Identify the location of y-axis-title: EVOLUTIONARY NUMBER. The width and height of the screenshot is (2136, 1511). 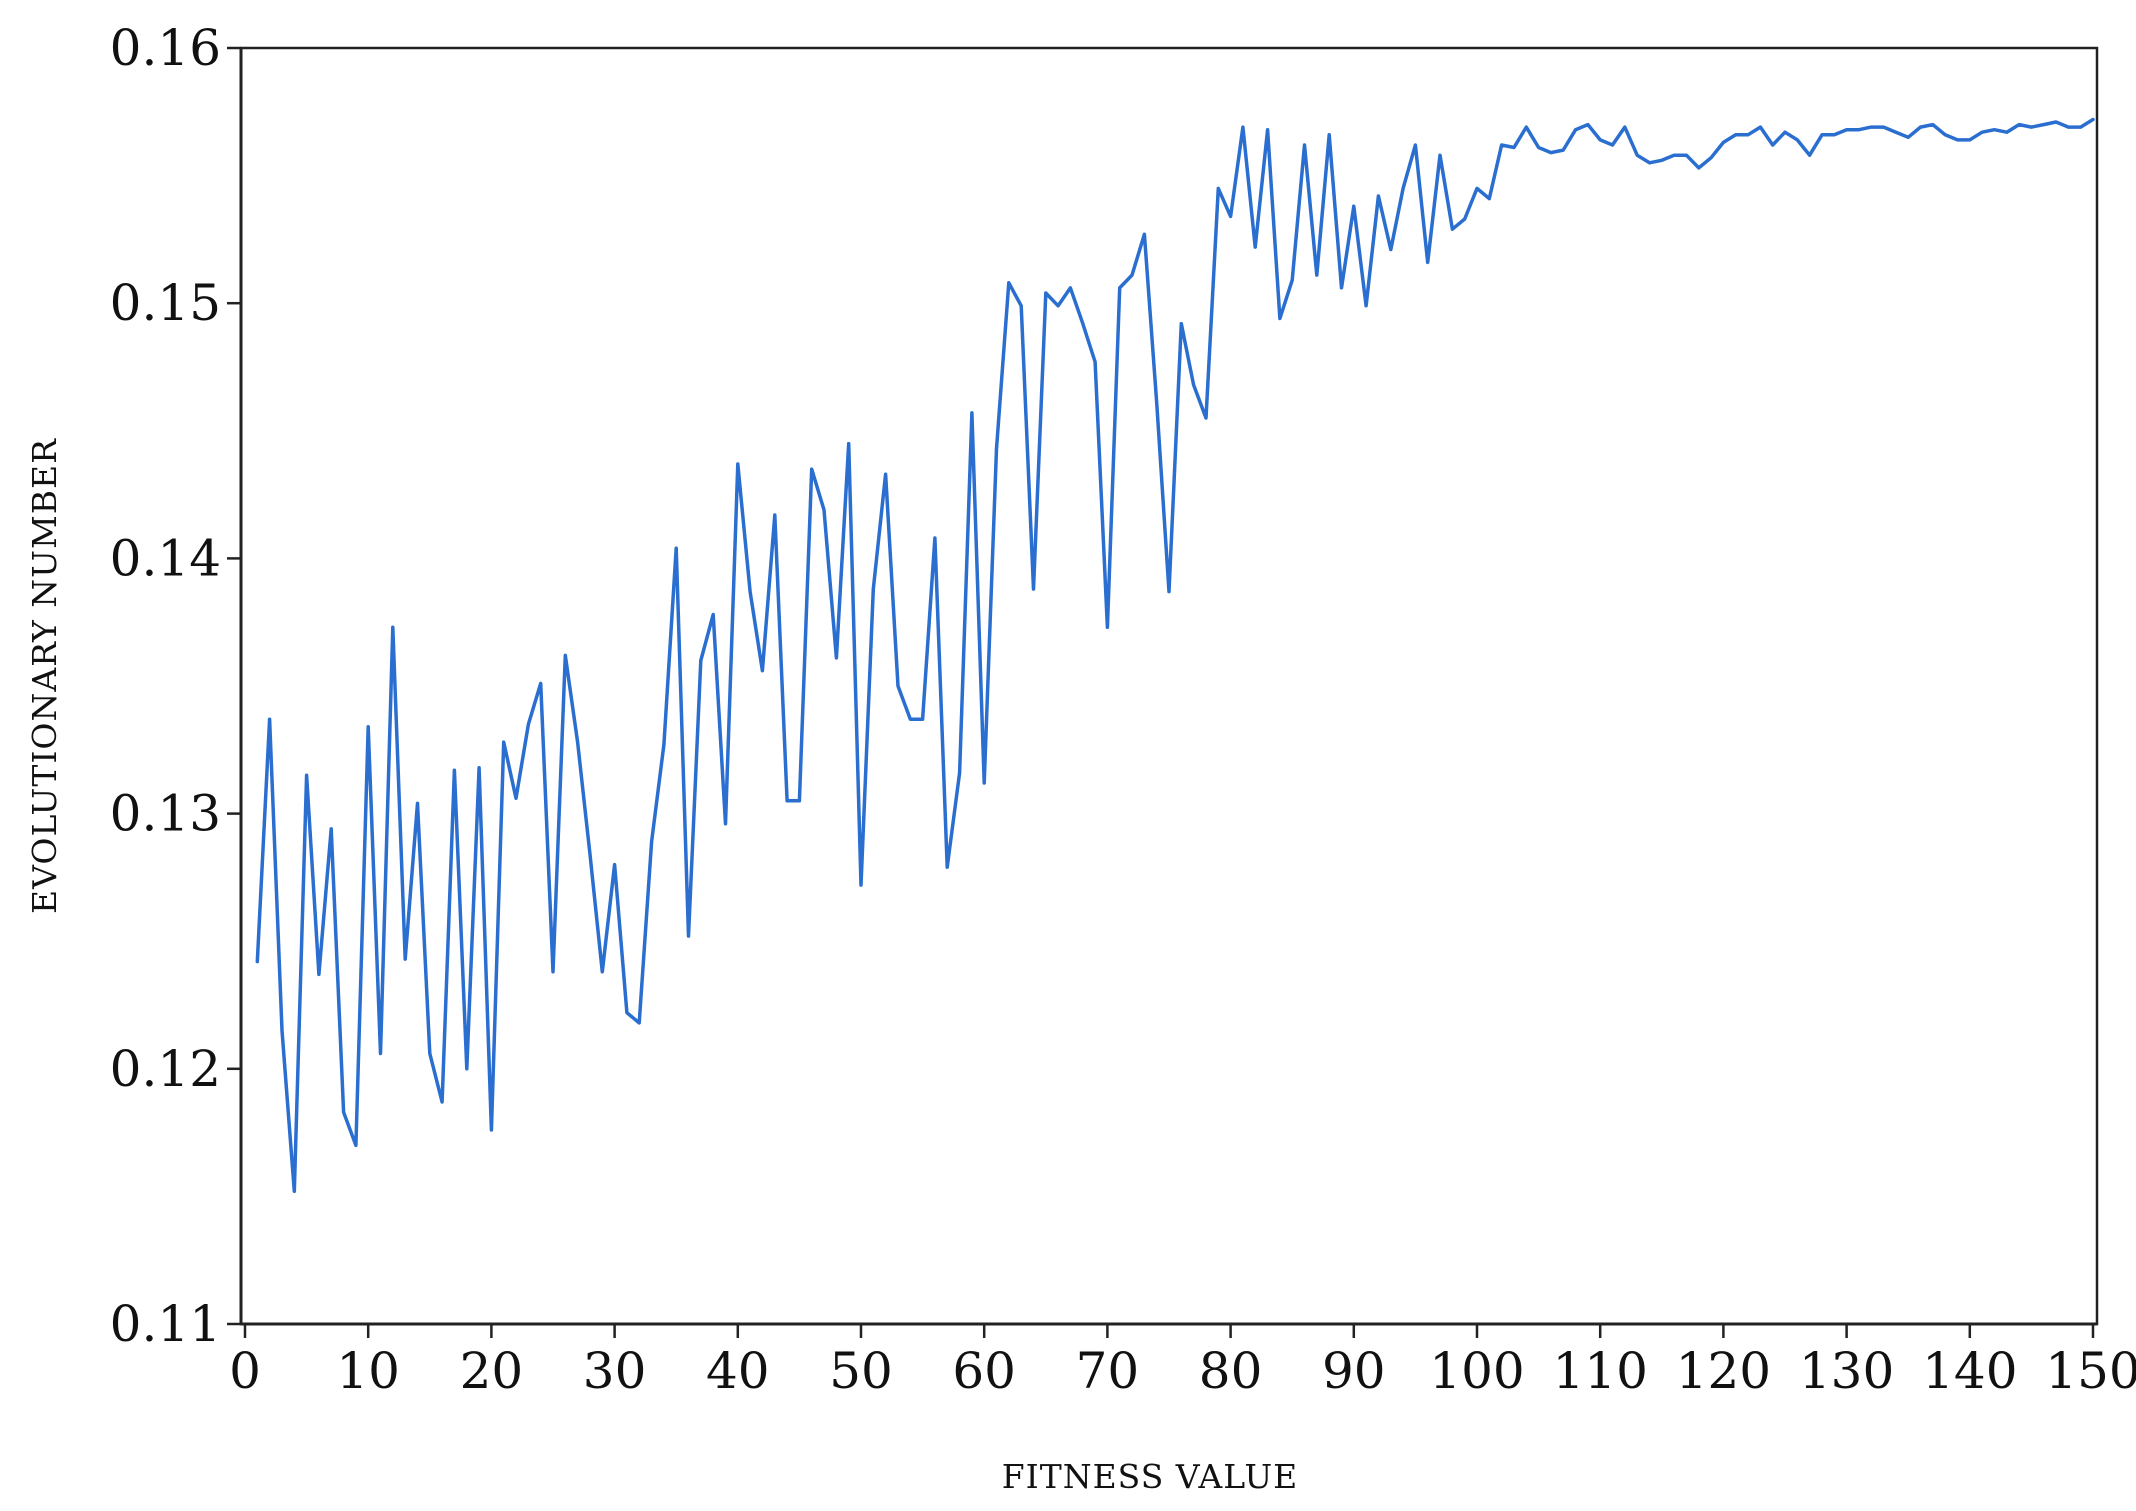
(44, 676).